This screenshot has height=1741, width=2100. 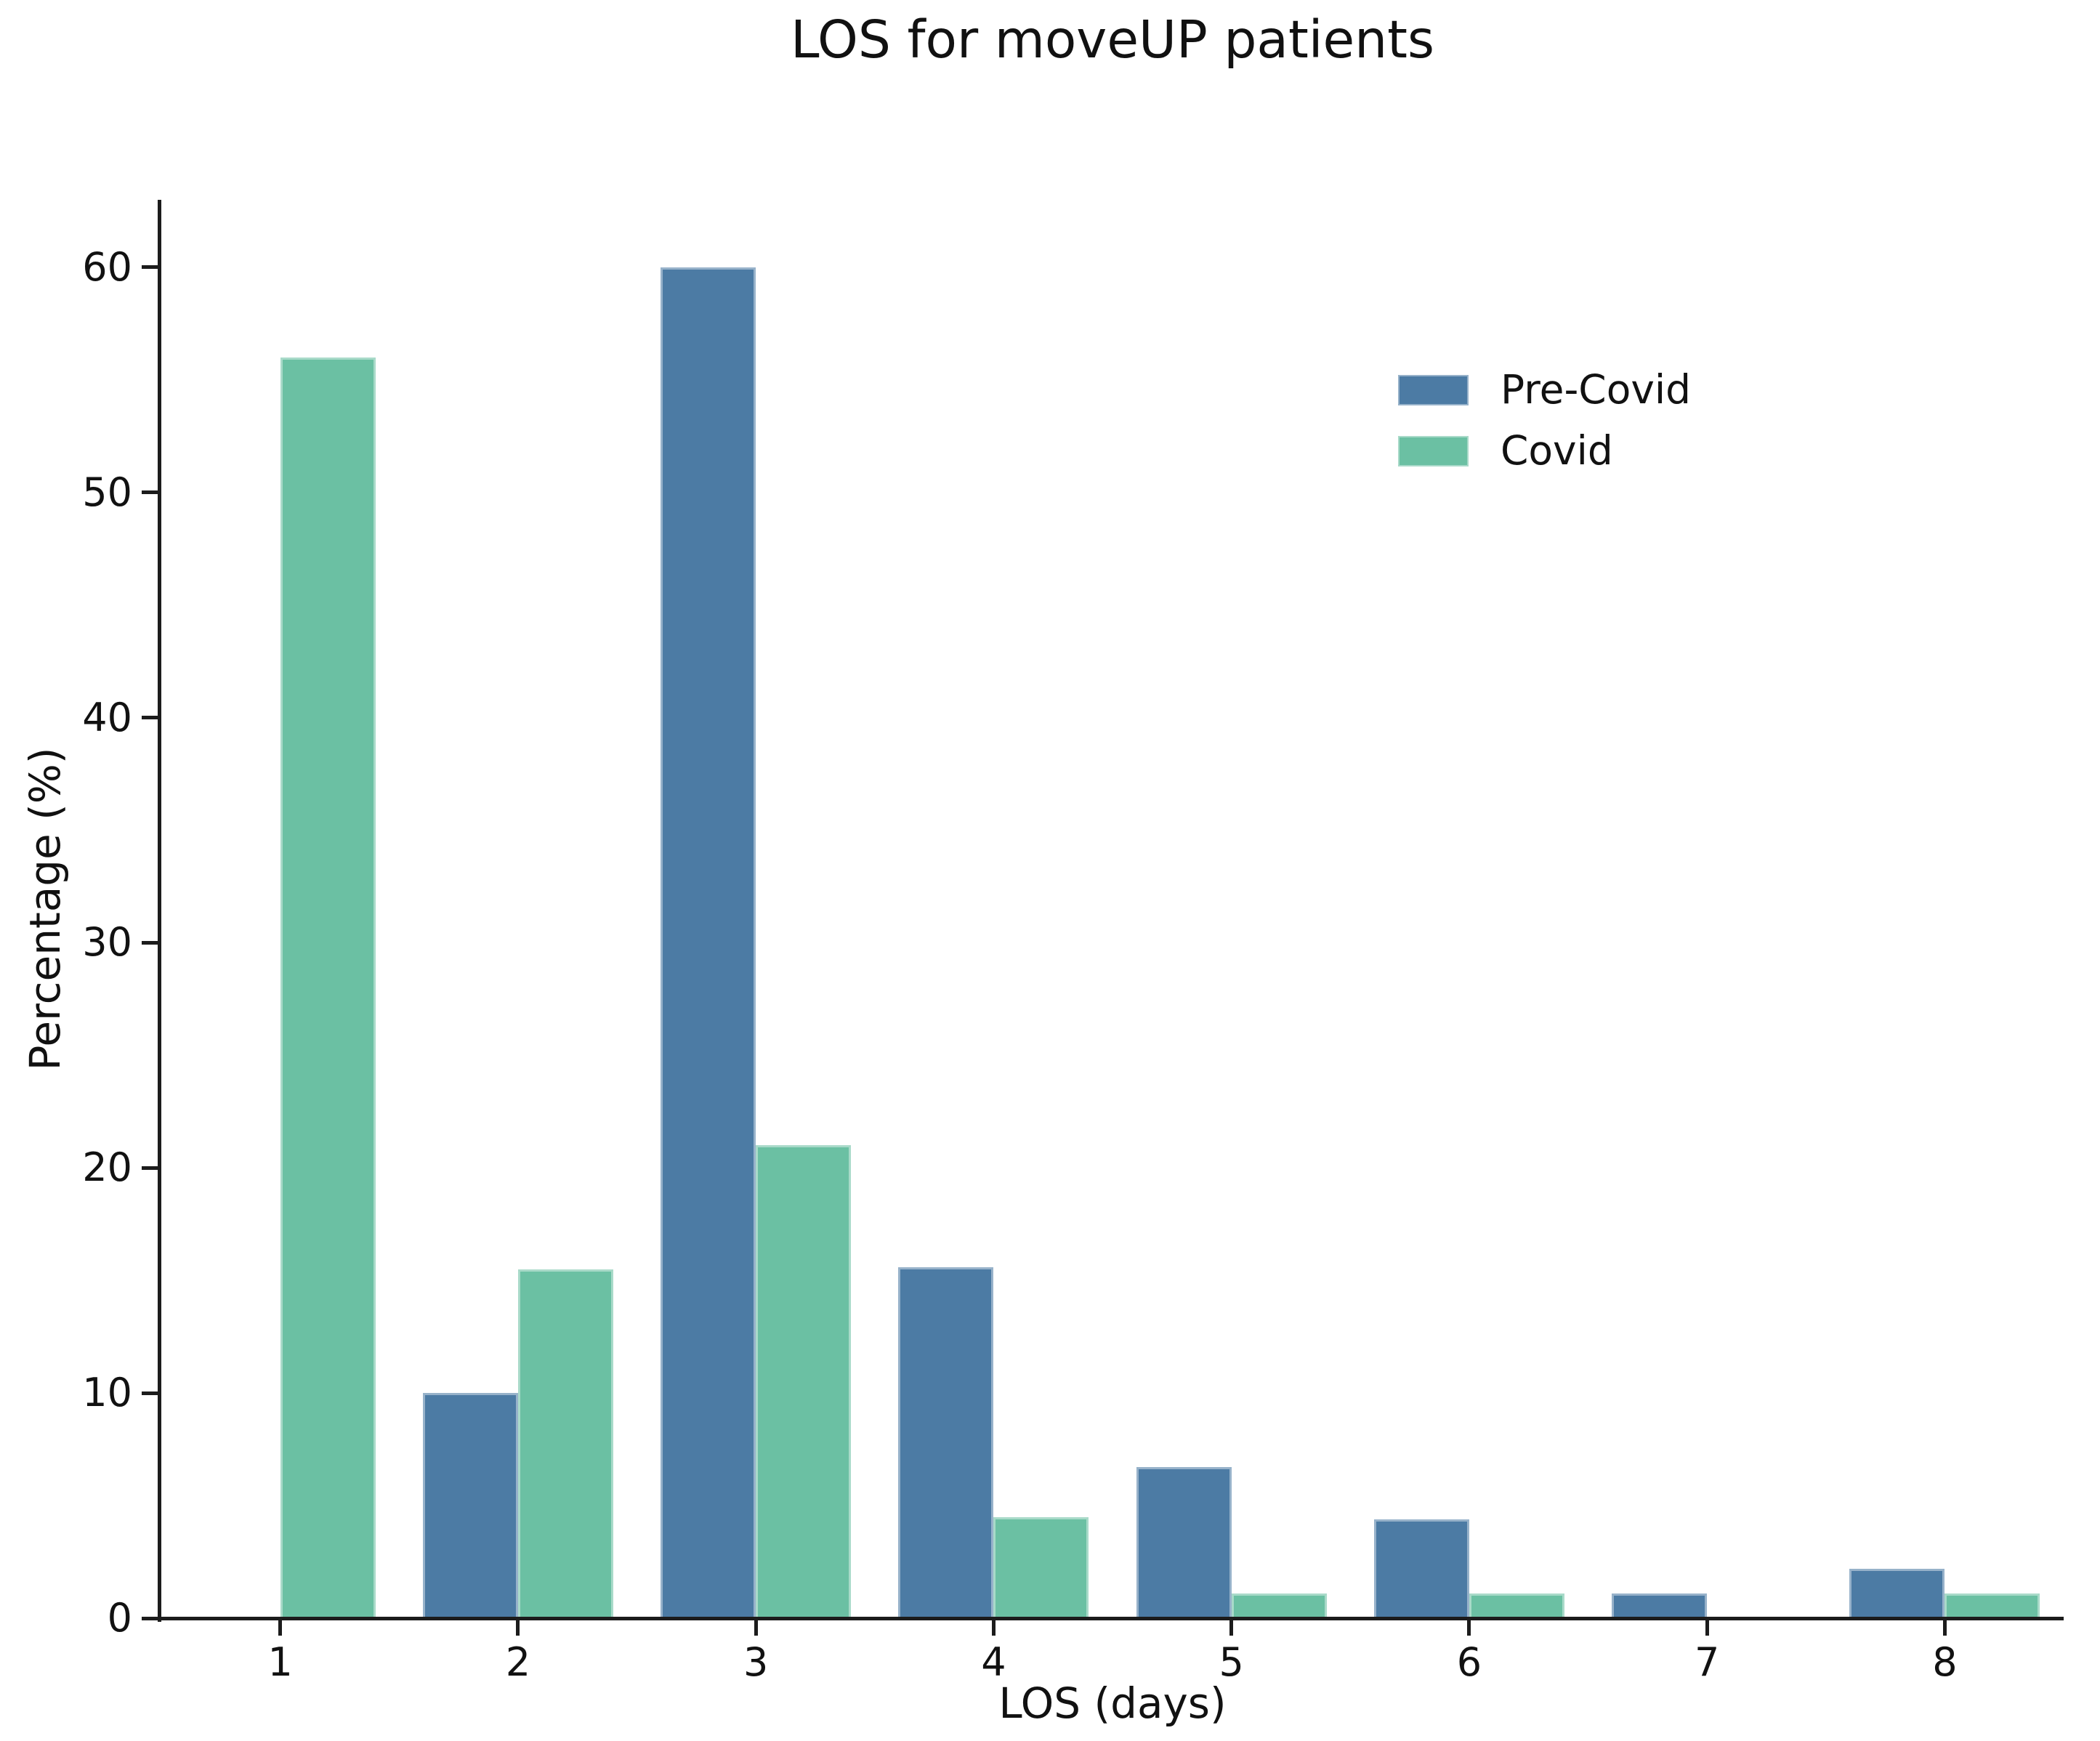 I want to click on y-tick-label-10: 10, so click(x=107, y=1393).